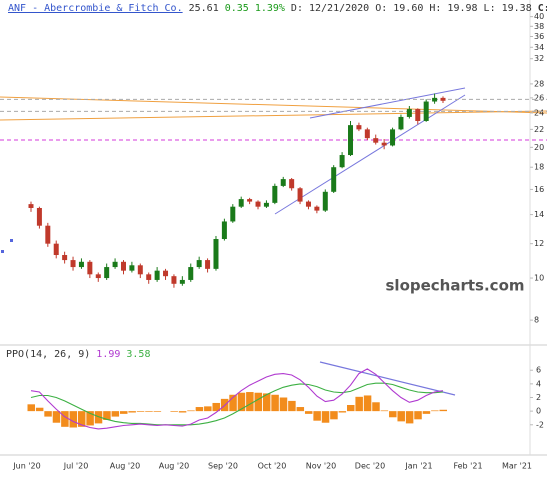 This screenshot has width=547, height=480. I want to click on y-tick-label: 26, so click(539, 97).